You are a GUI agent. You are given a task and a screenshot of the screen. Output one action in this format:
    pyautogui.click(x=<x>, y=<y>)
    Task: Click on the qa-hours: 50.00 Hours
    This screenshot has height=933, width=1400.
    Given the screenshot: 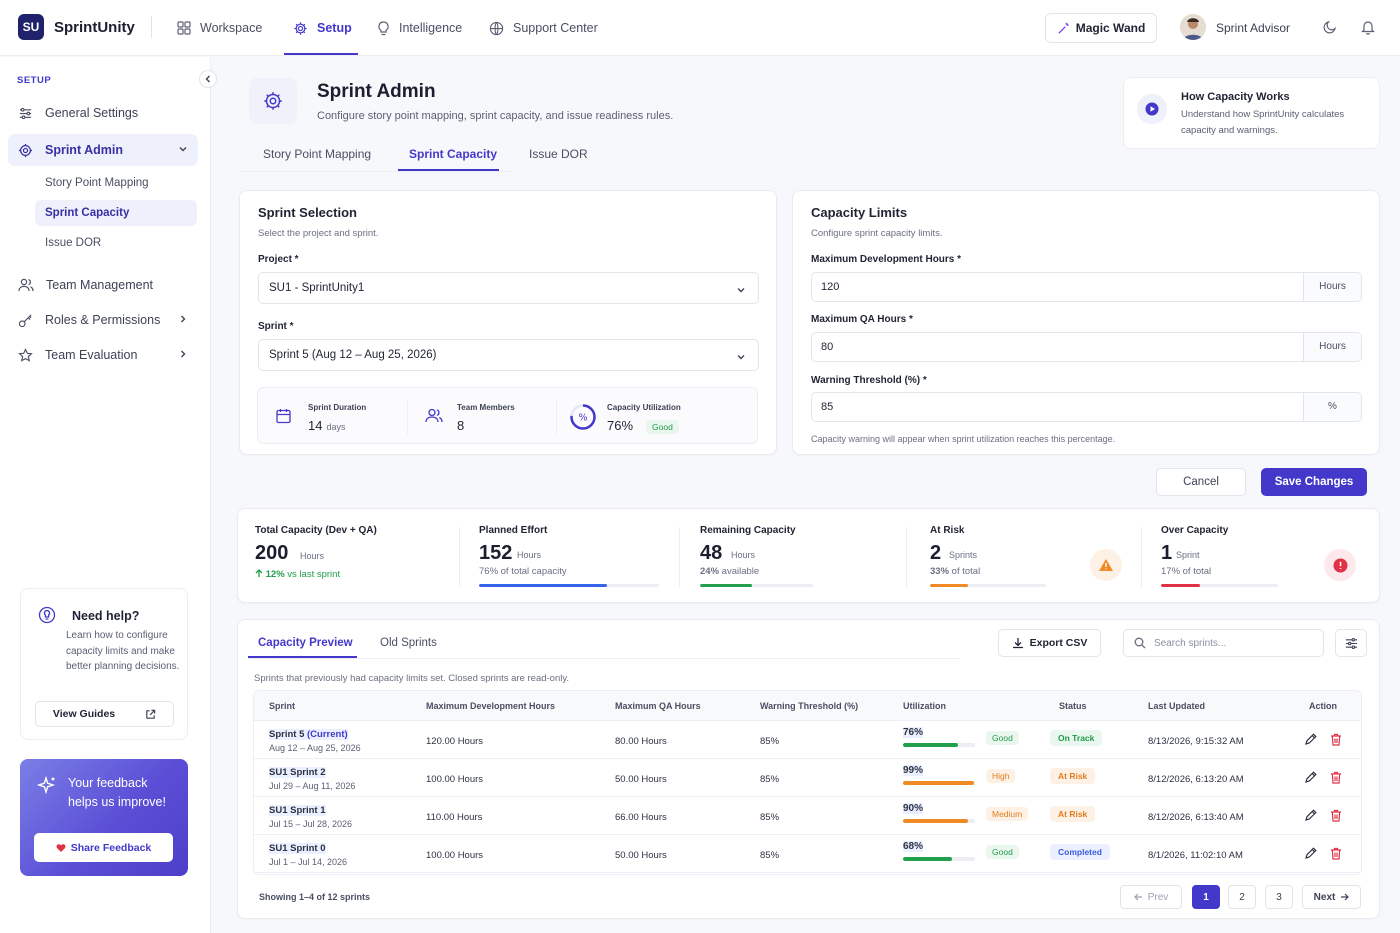 What is the action you would take?
    pyautogui.click(x=641, y=855)
    